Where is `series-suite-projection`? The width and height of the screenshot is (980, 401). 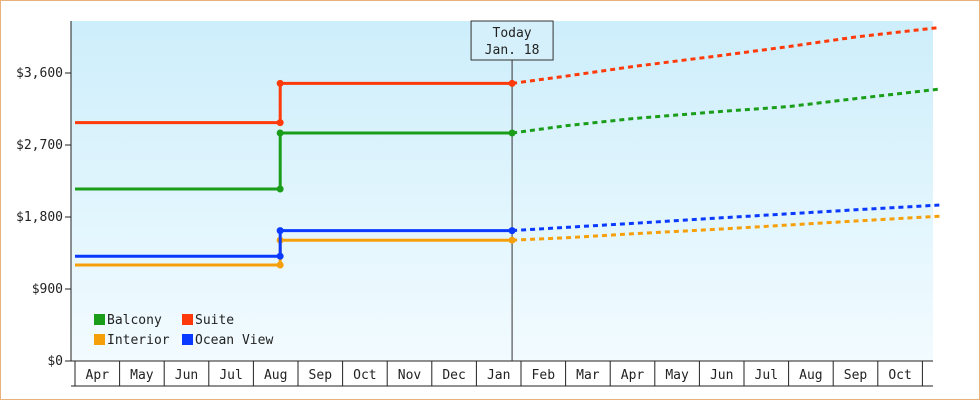
series-suite-projection is located at coordinates (726, 55).